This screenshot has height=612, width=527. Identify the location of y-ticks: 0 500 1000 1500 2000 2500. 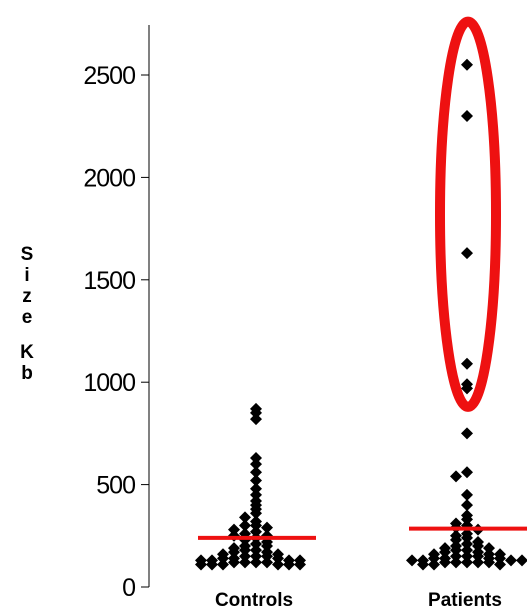
(116, 332).